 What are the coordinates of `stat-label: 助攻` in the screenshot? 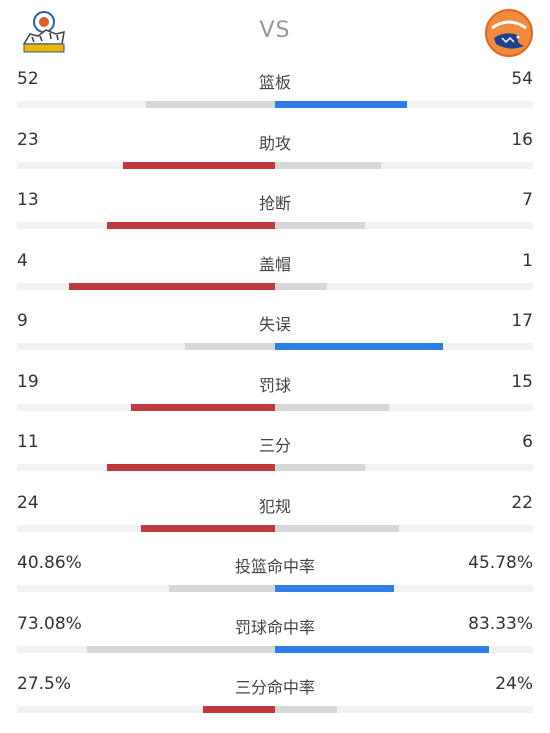 It's located at (274, 143).